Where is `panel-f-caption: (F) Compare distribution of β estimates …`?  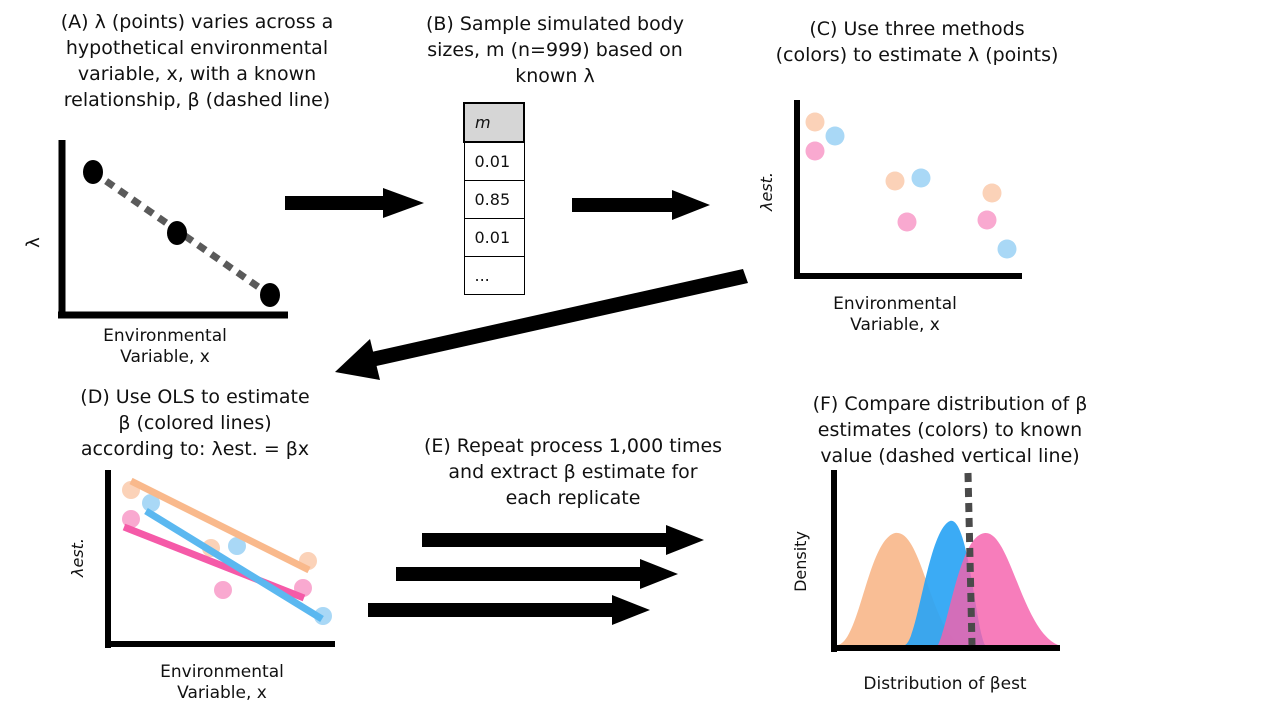
panel-f-caption: (F) Compare distribution of β estimates … is located at coordinates (950, 430).